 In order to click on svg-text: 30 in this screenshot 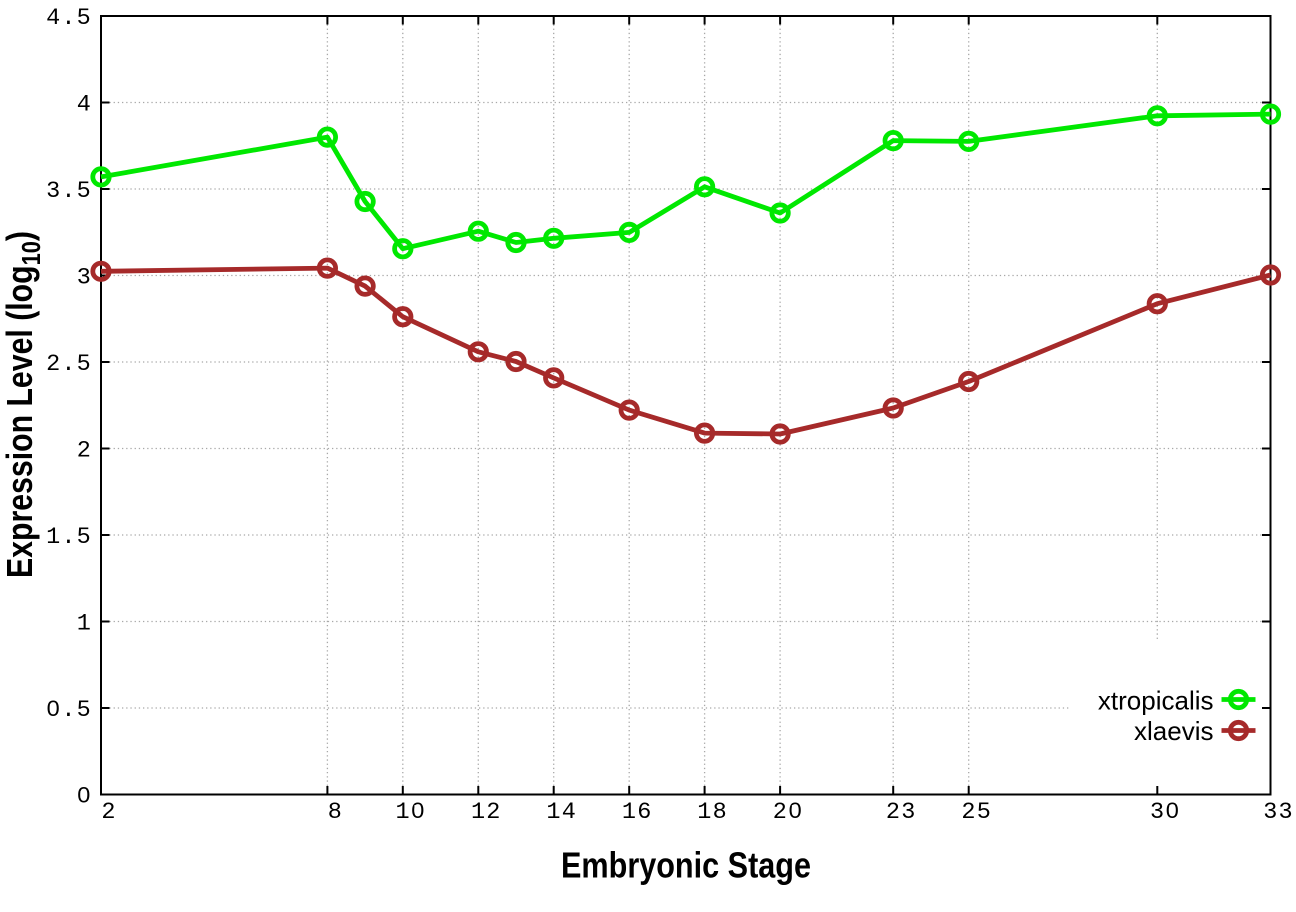, I will do `click(1165, 812)`.